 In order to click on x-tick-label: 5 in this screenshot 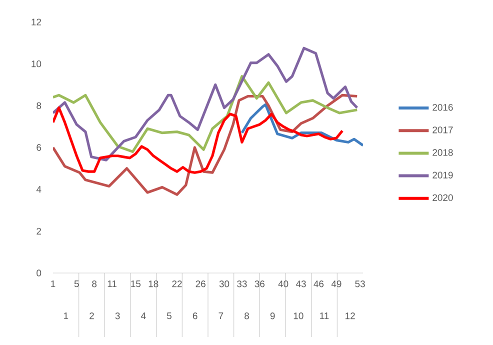, I will do `click(76, 284)`.